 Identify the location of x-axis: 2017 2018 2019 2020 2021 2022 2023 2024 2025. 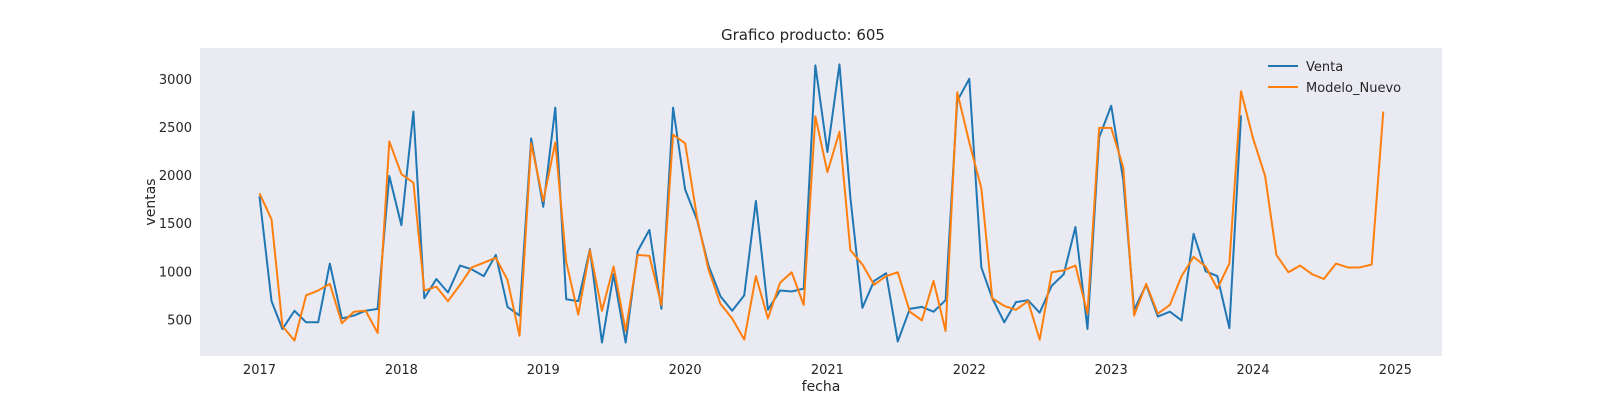
(827, 370).